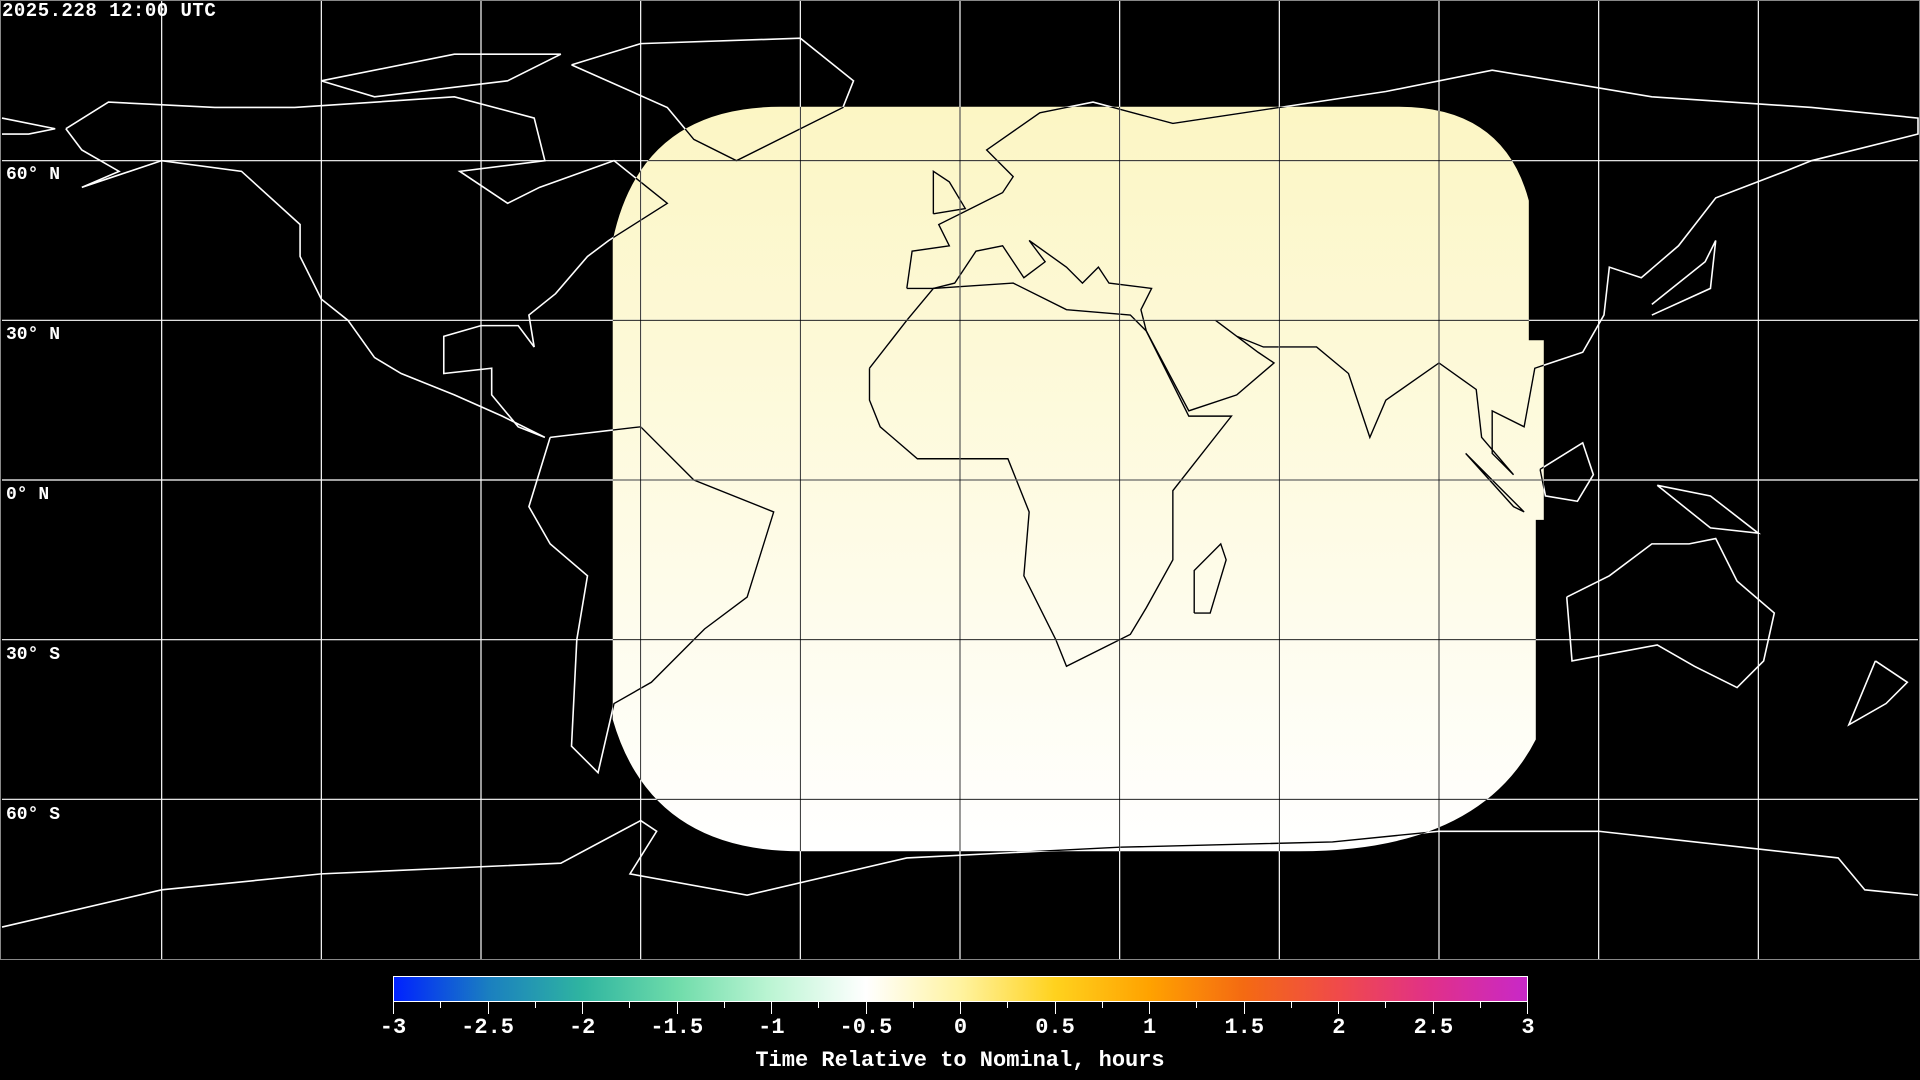  I want to click on colorbar-tick-label: 3, so click(1528, 1027).